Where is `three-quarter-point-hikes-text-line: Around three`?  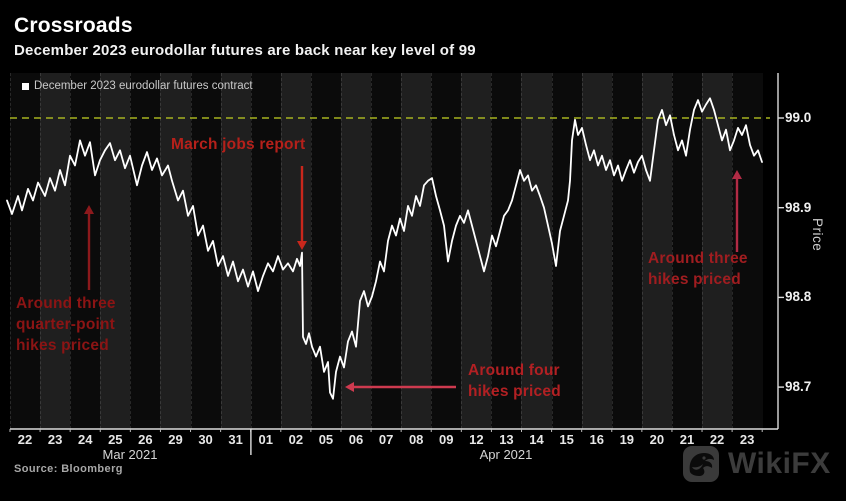 three-quarter-point-hikes-text-line: Around three is located at coordinates (66, 303).